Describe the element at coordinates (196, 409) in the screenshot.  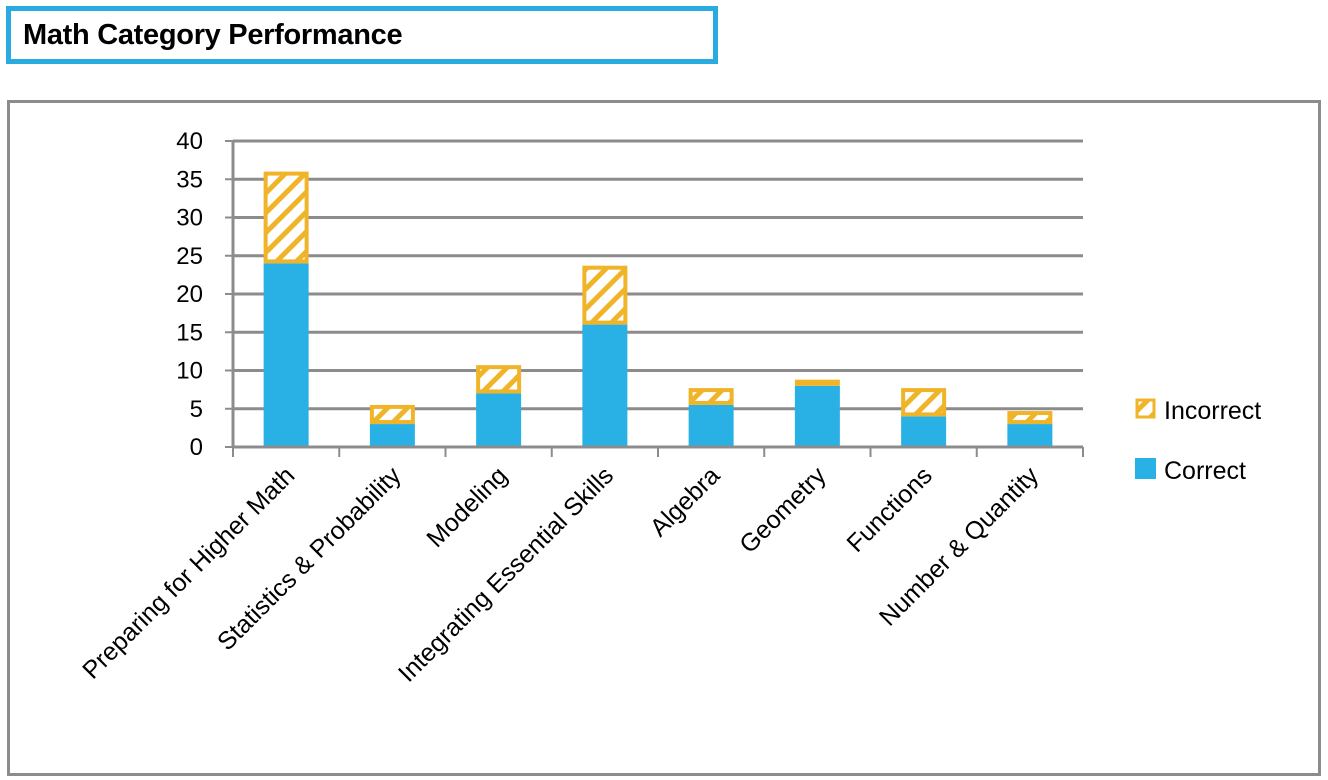
I see `y-tick-label: 5` at that location.